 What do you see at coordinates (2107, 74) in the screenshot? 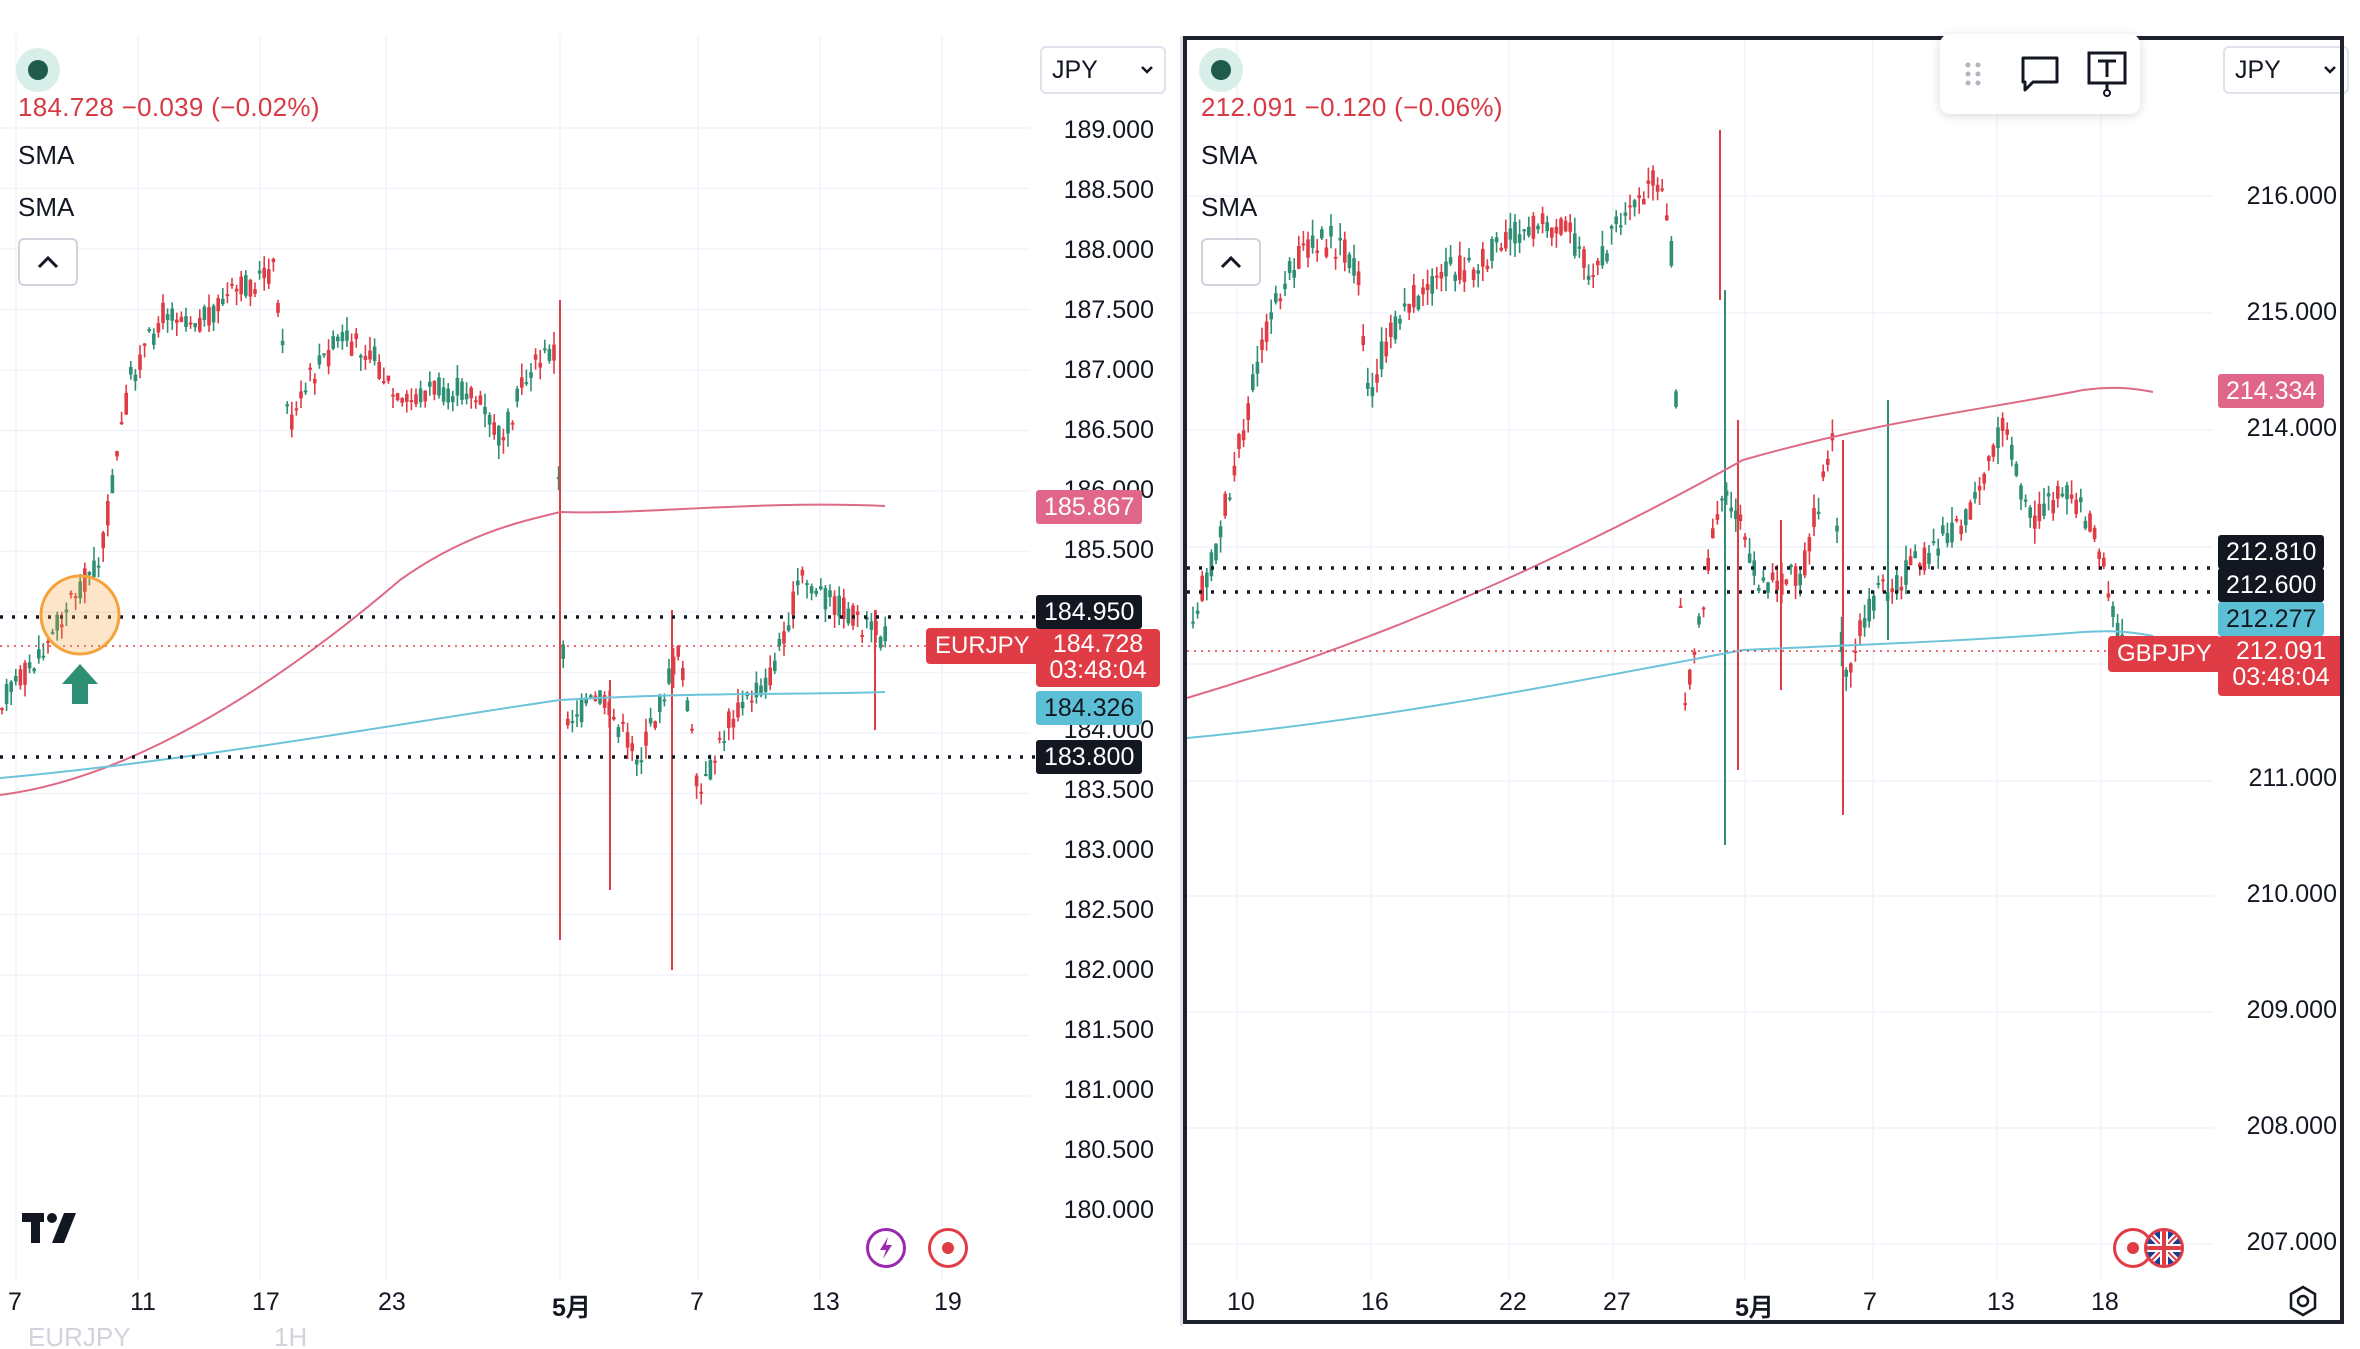
I see `text-tool-icon` at bounding box center [2107, 74].